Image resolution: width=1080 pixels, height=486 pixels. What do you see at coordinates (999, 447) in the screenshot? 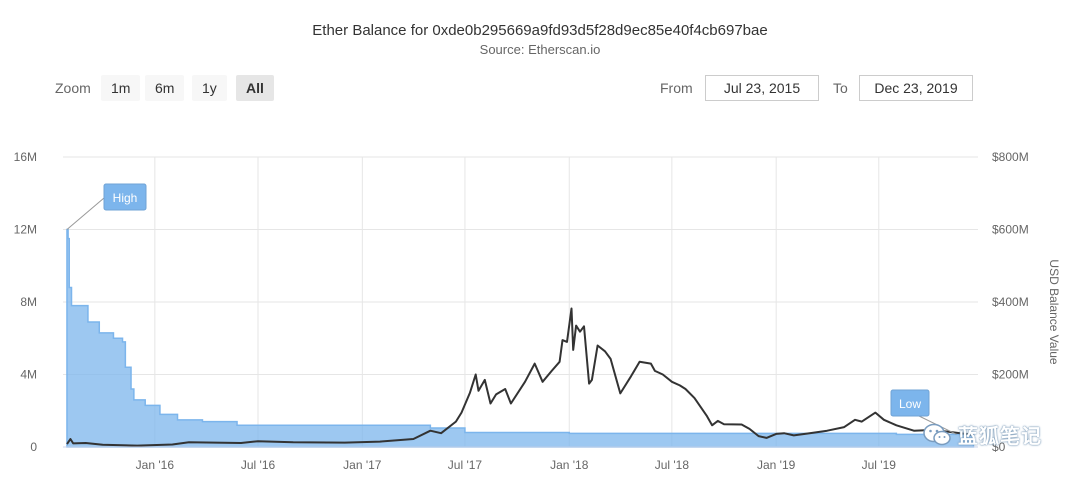
I see `y-right-tick-label: $0` at bounding box center [999, 447].